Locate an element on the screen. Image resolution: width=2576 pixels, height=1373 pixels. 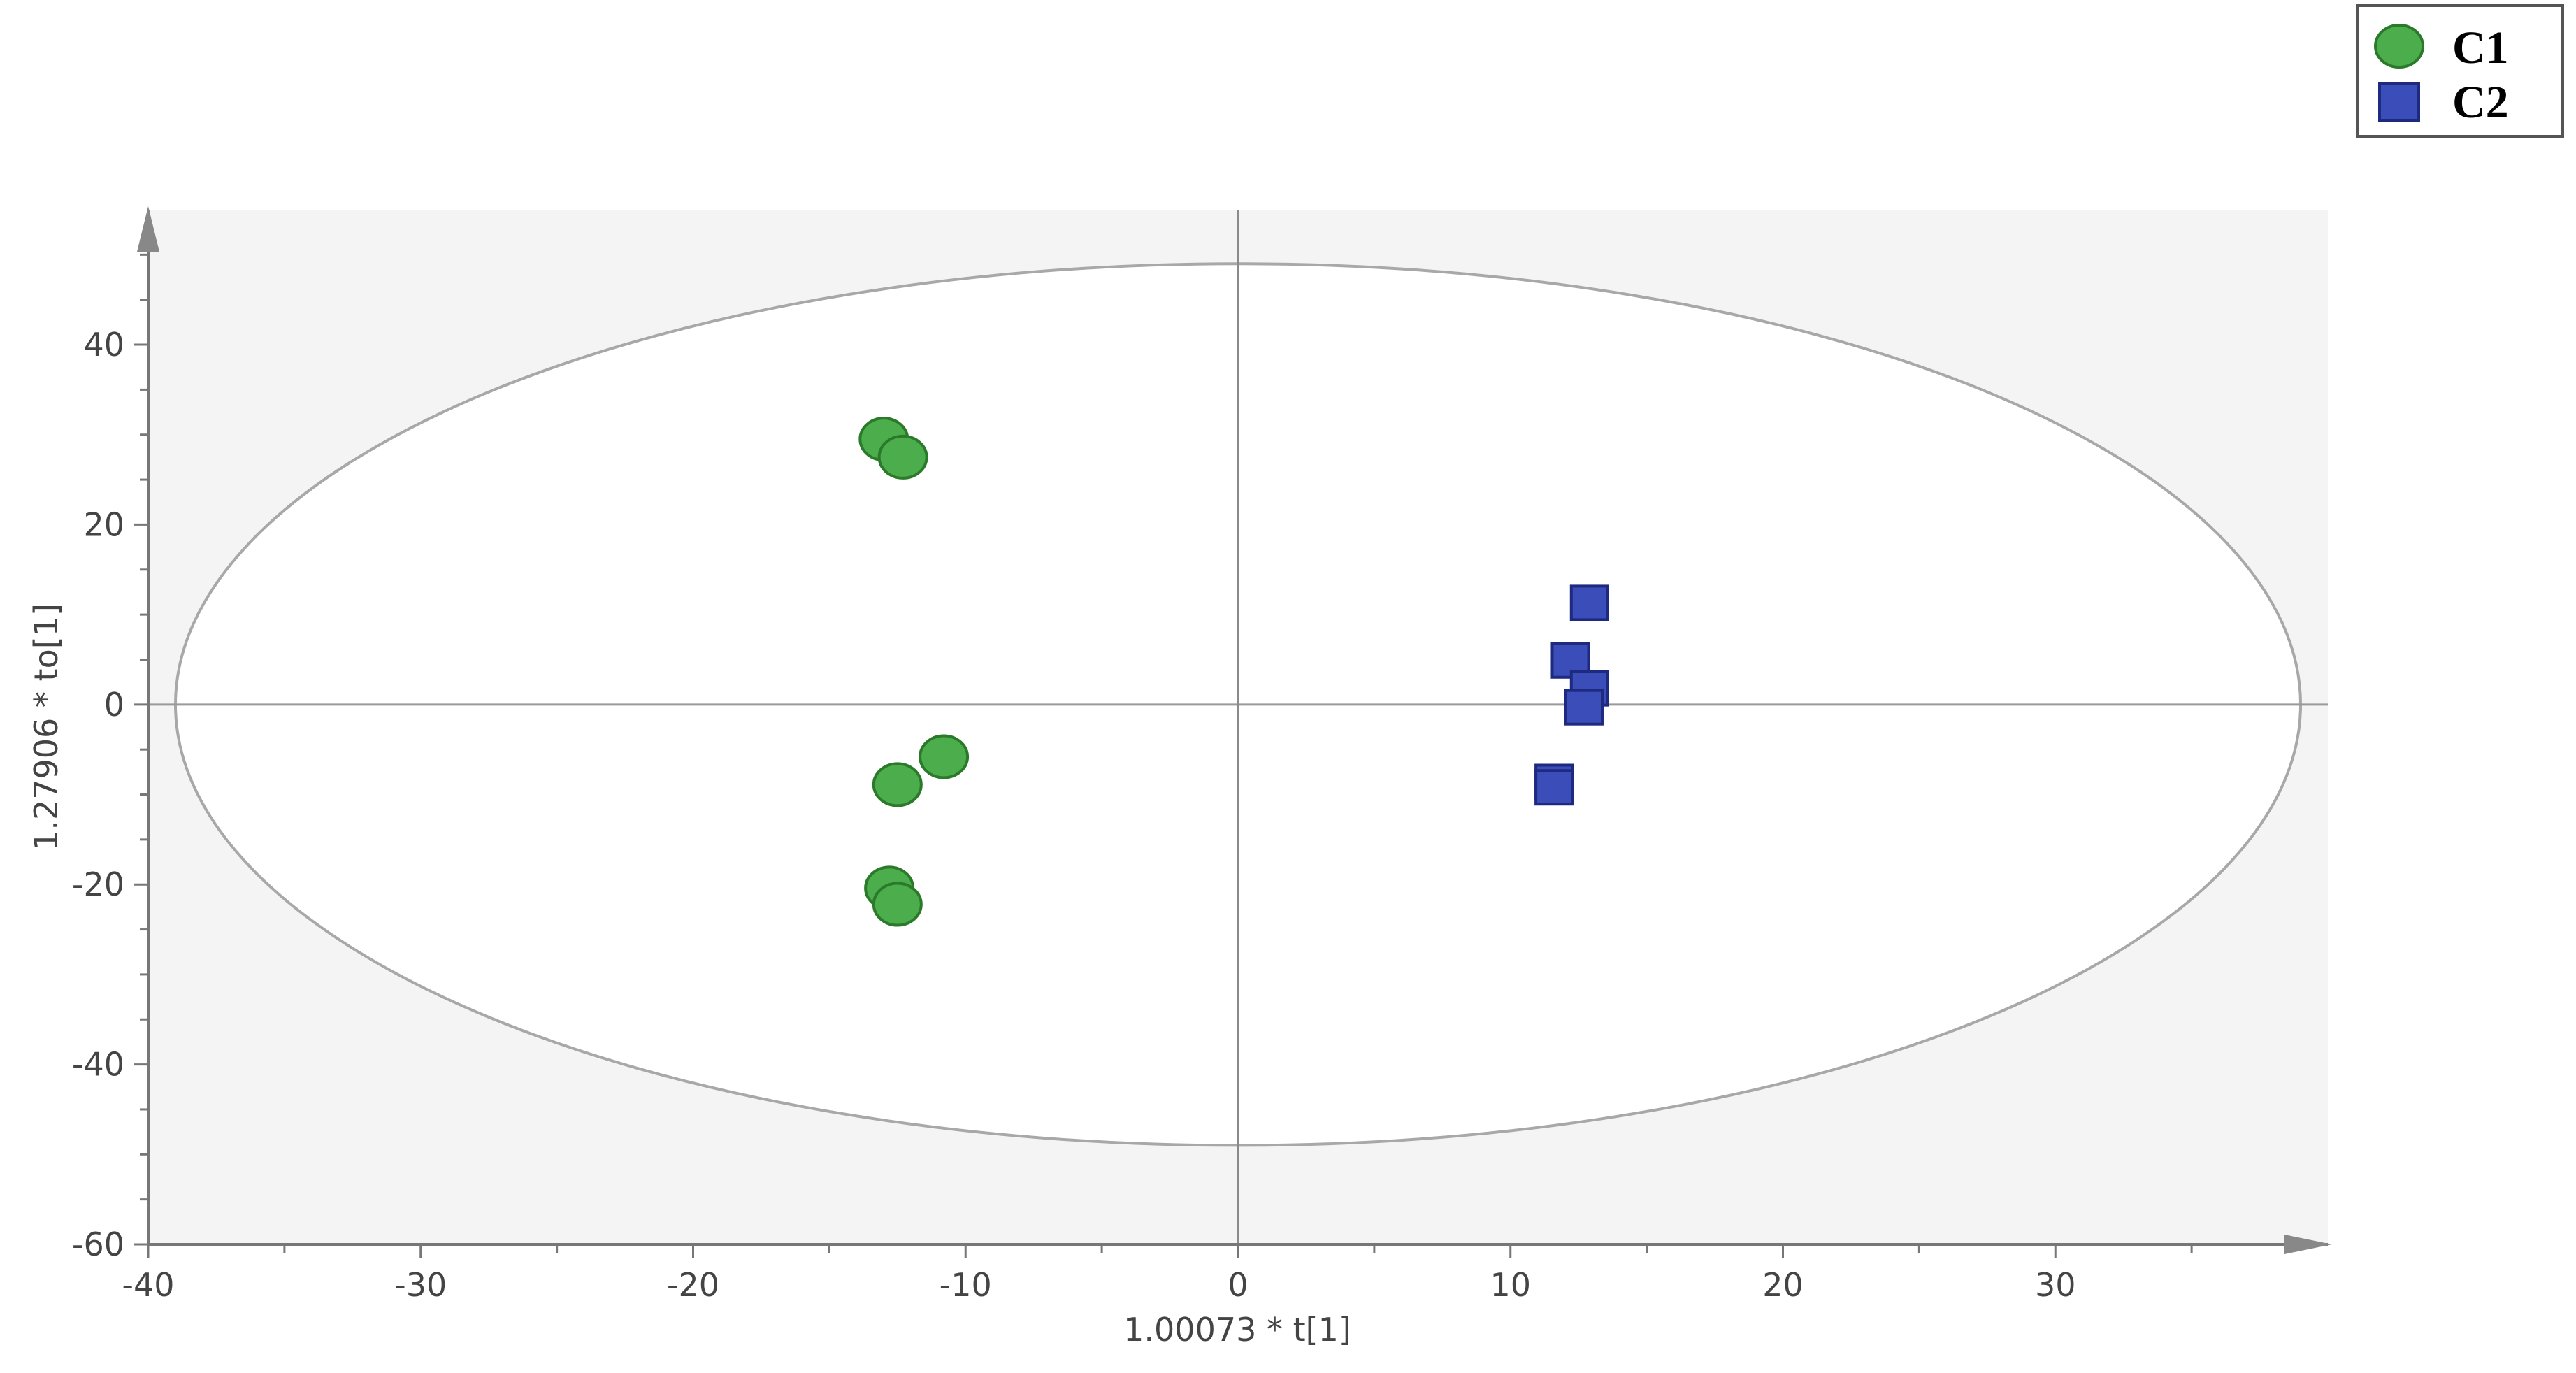
y-tick-label: -20 is located at coordinates (98, 884).